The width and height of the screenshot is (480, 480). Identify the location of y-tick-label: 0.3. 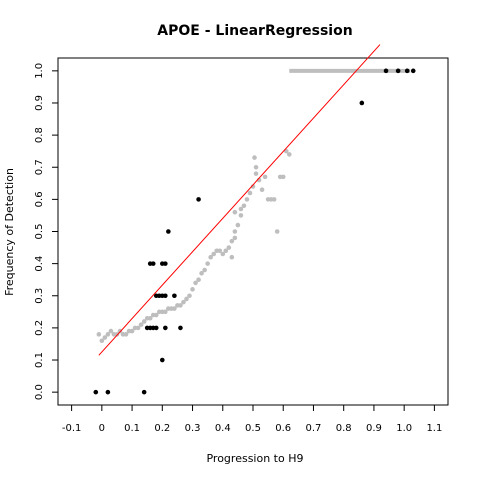
(39, 296).